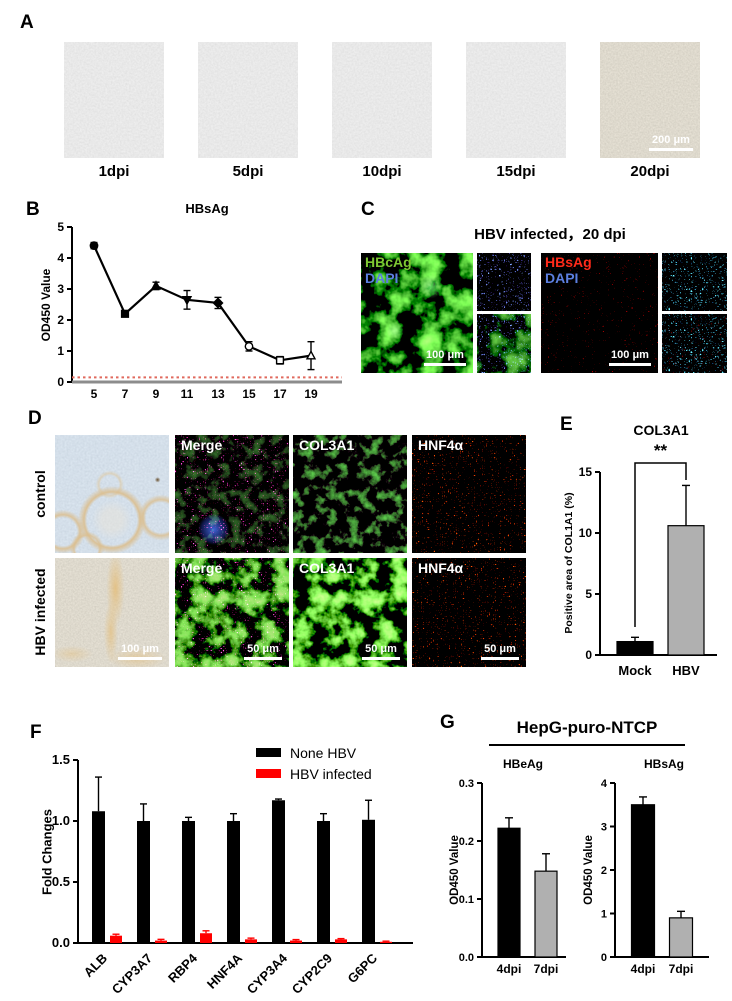 The image size is (732, 1001). I want to click on col3a1-control-image: COL3A1, so click(350, 494).